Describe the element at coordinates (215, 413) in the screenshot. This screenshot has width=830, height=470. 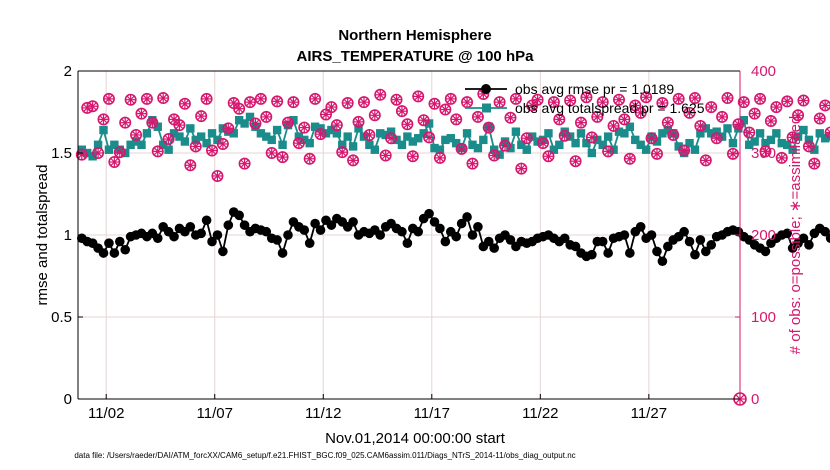
I see `x-tick-label: 11/07` at that location.